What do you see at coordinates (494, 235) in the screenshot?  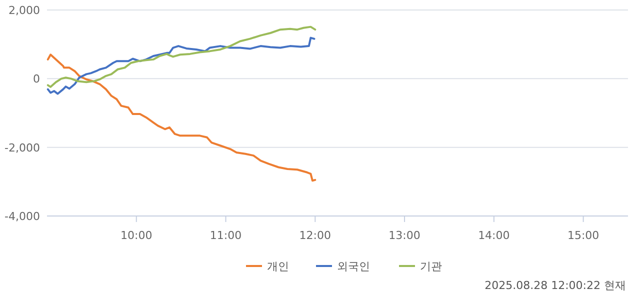 I see `x-tick-label: 14:00` at bounding box center [494, 235].